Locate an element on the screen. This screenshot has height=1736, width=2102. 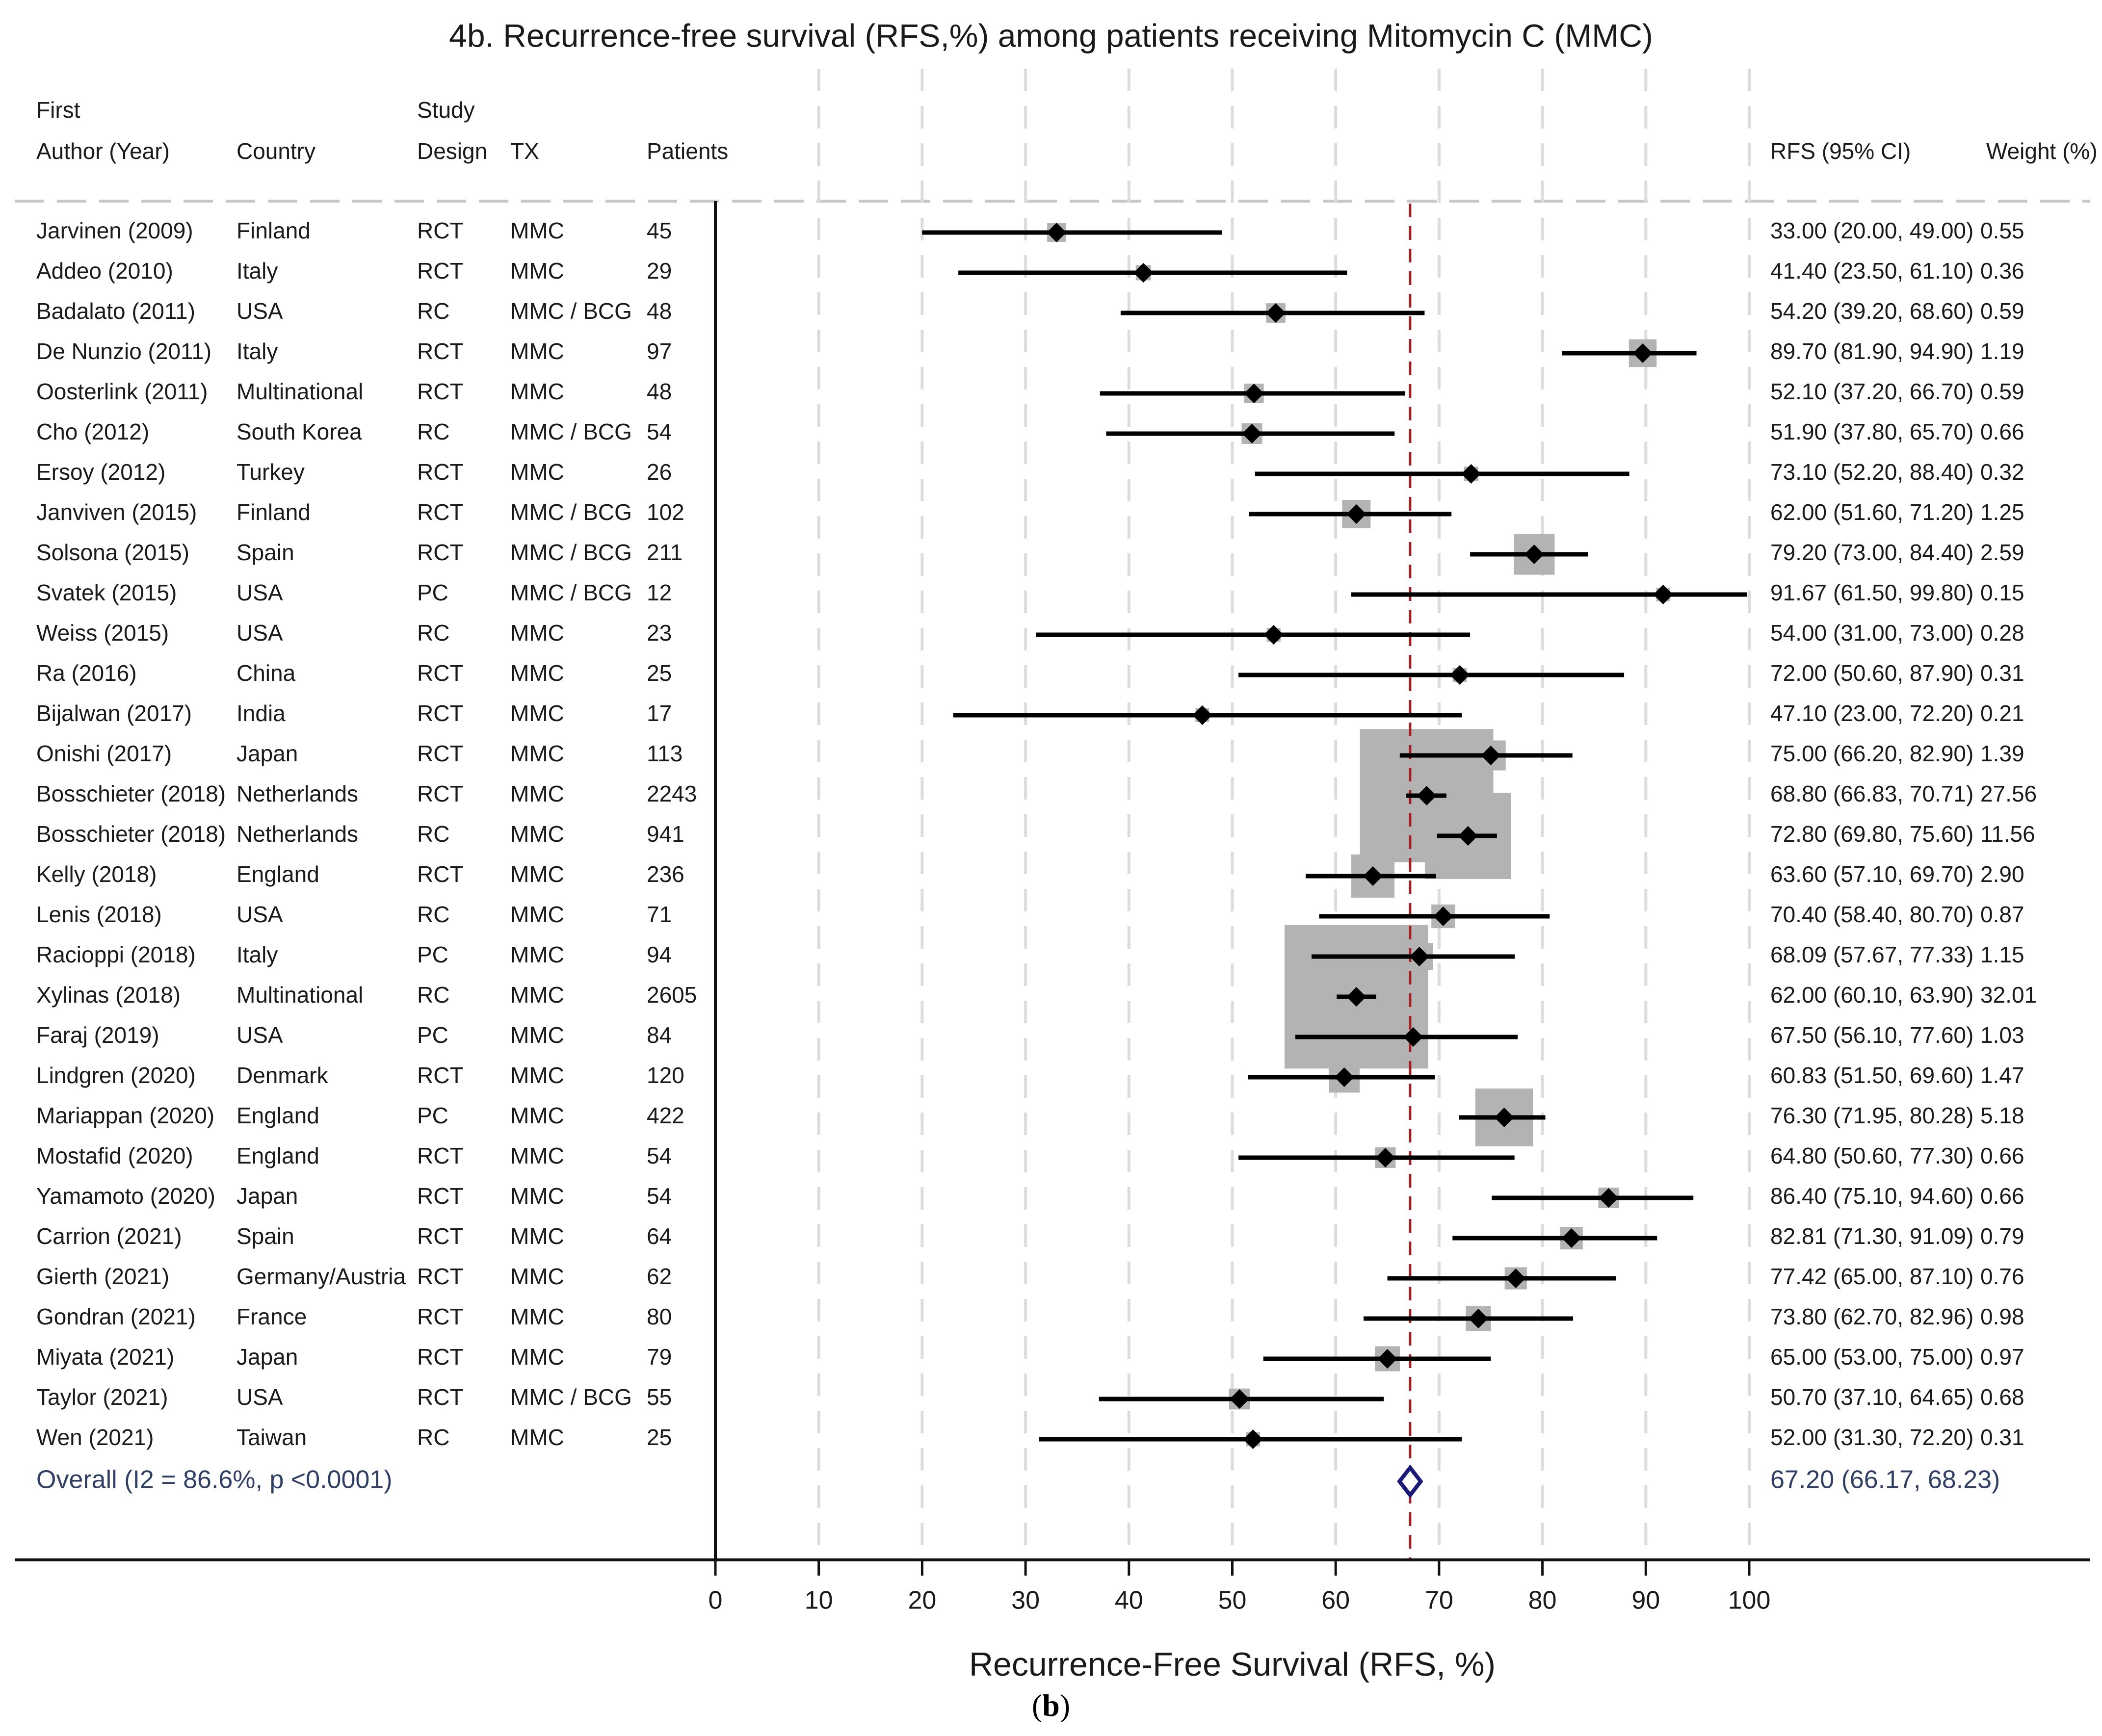
study-country: Netherlands is located at coordinates (297, 834).